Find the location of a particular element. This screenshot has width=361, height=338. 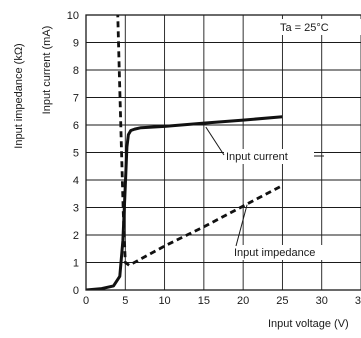

x-axis-title: Input voltage (V) is located at coordinates (308, 324).